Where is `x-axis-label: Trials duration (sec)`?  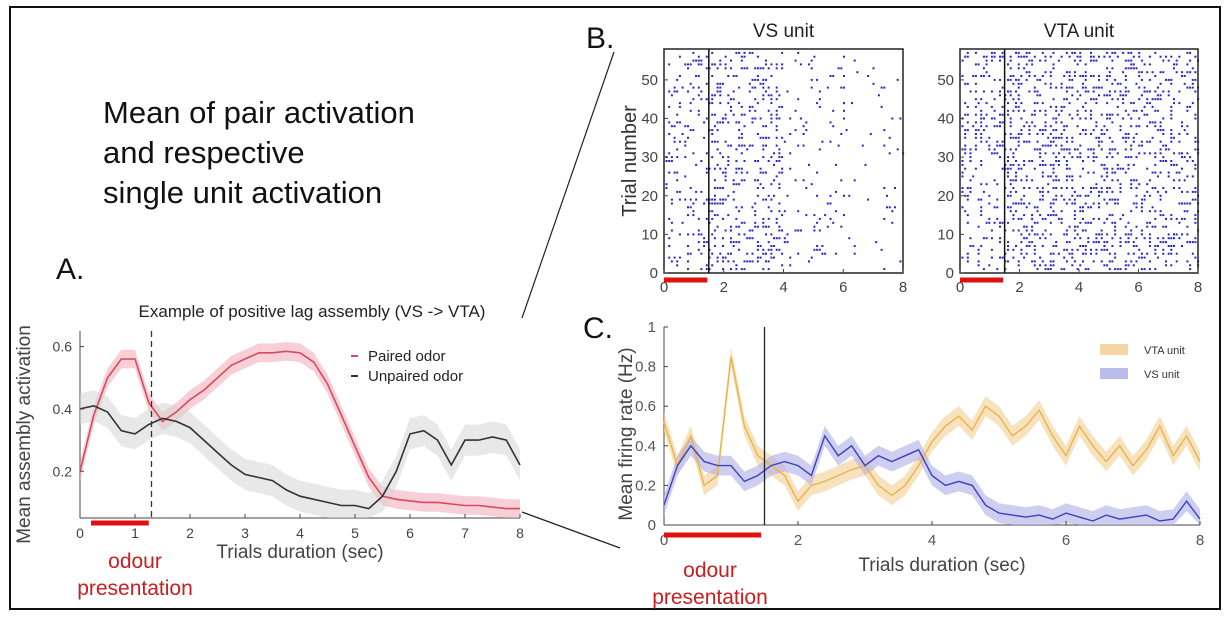
x-axis-label: Trials duration (sec) is located at coordinates (299, 552).